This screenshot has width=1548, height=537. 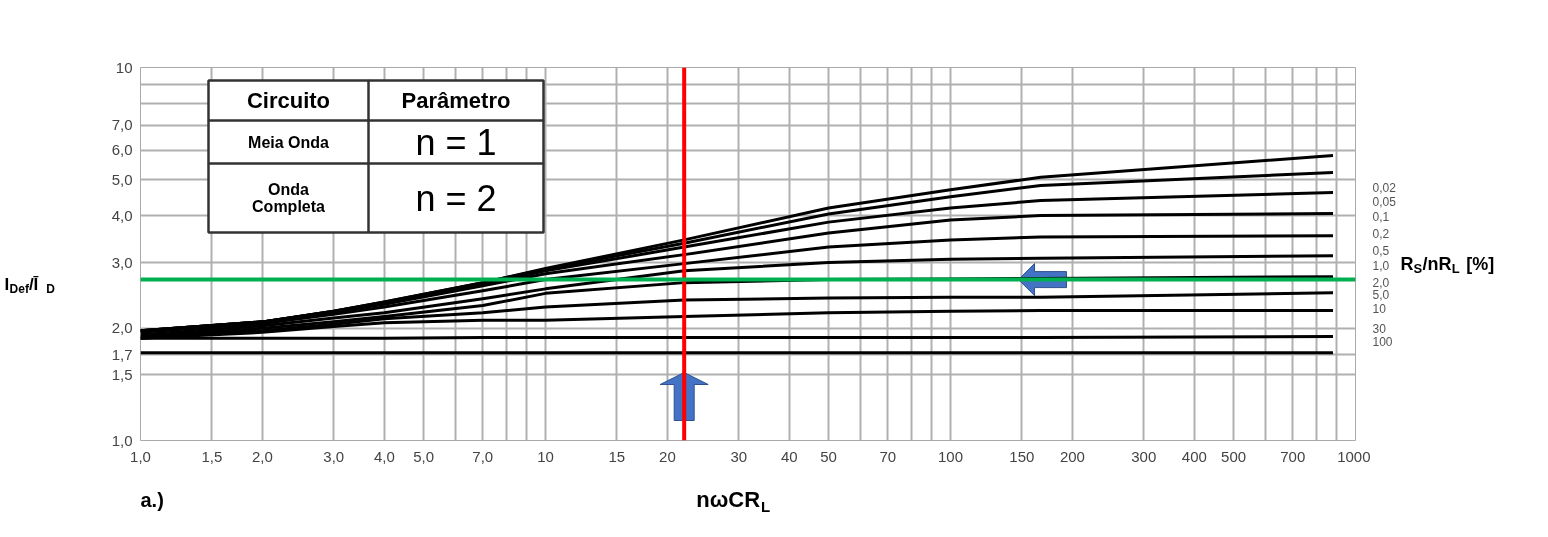 I want to click on text: 0,05, so click(x=1384, y=201).